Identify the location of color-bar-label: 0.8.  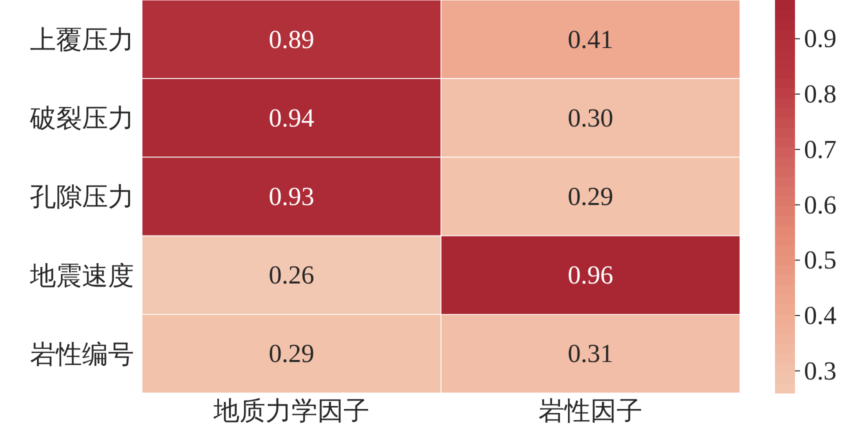
(820, 94).